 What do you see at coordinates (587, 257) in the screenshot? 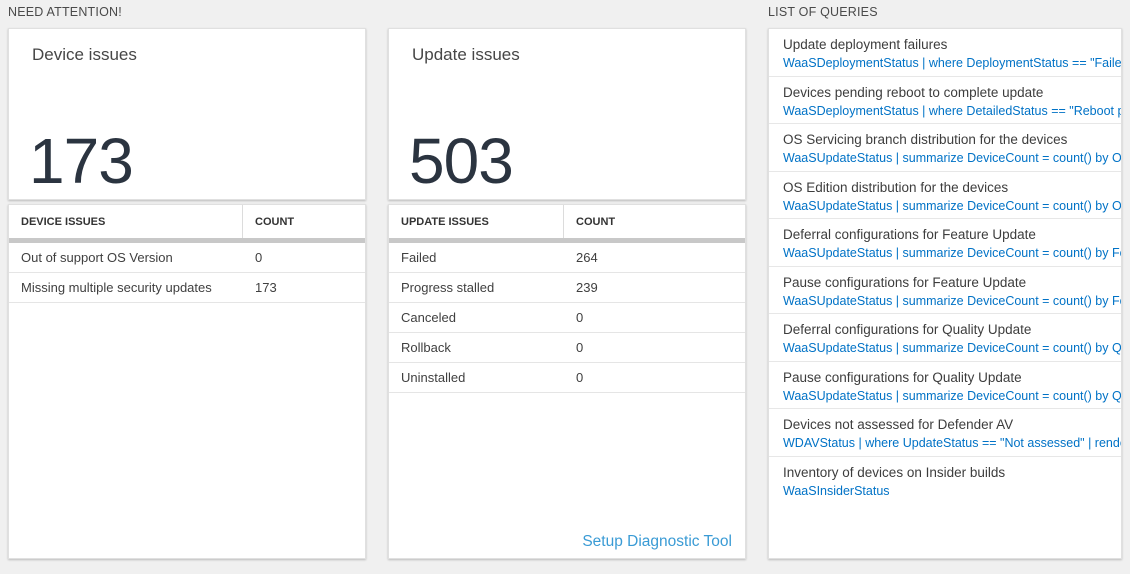
I see `row-count: 264` at bounding box center [587, 257].